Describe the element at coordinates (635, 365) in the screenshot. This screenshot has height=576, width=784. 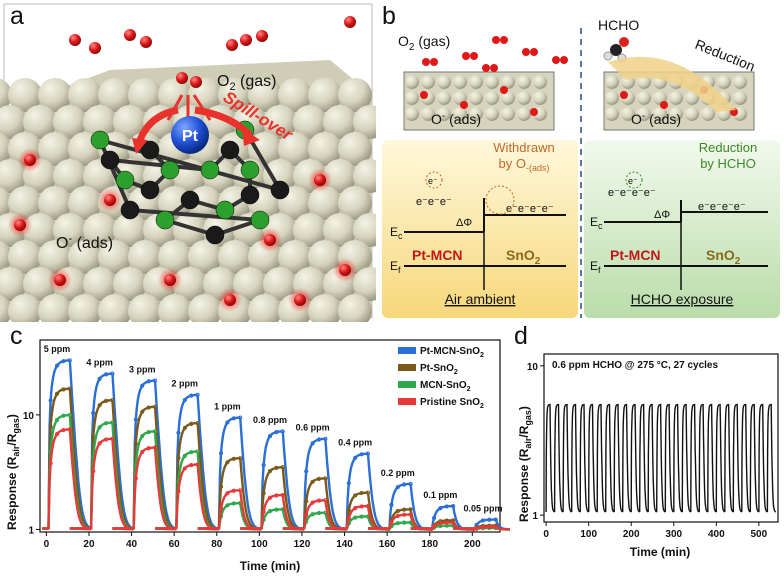
I see `d-annotation: 0.6 ppm HCHO @ 275 °C, 27 cycles` at that location.